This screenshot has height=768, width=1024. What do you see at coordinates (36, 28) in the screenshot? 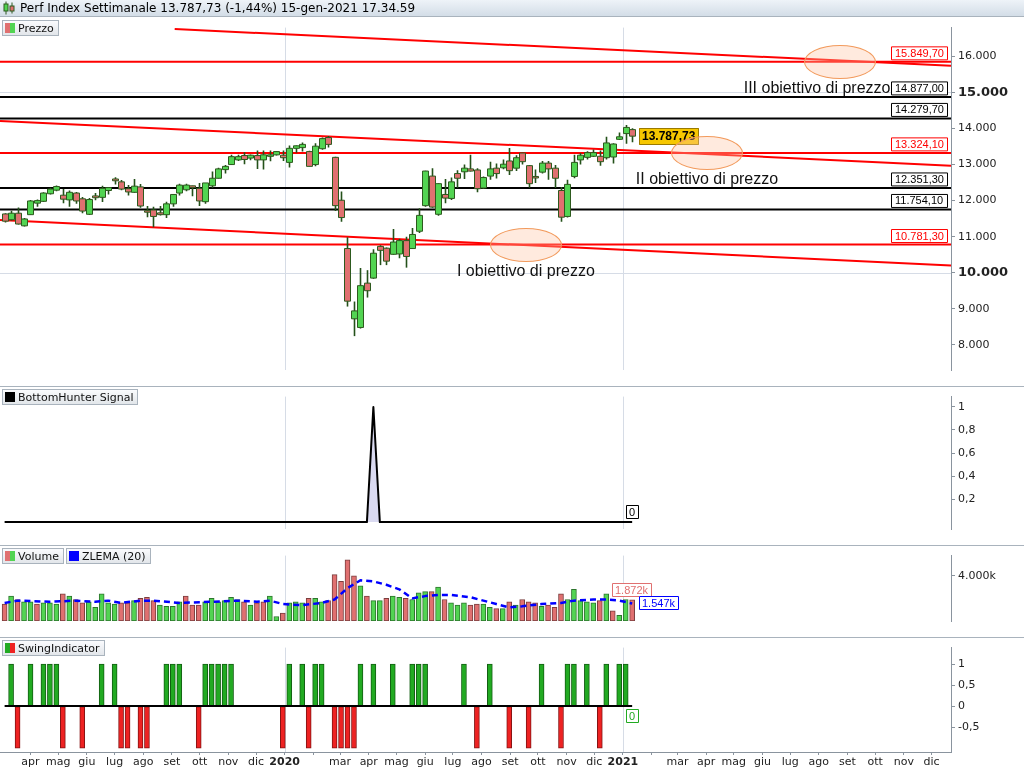
I see `legend-label: Prezzo` at bounding box center [36, 28].